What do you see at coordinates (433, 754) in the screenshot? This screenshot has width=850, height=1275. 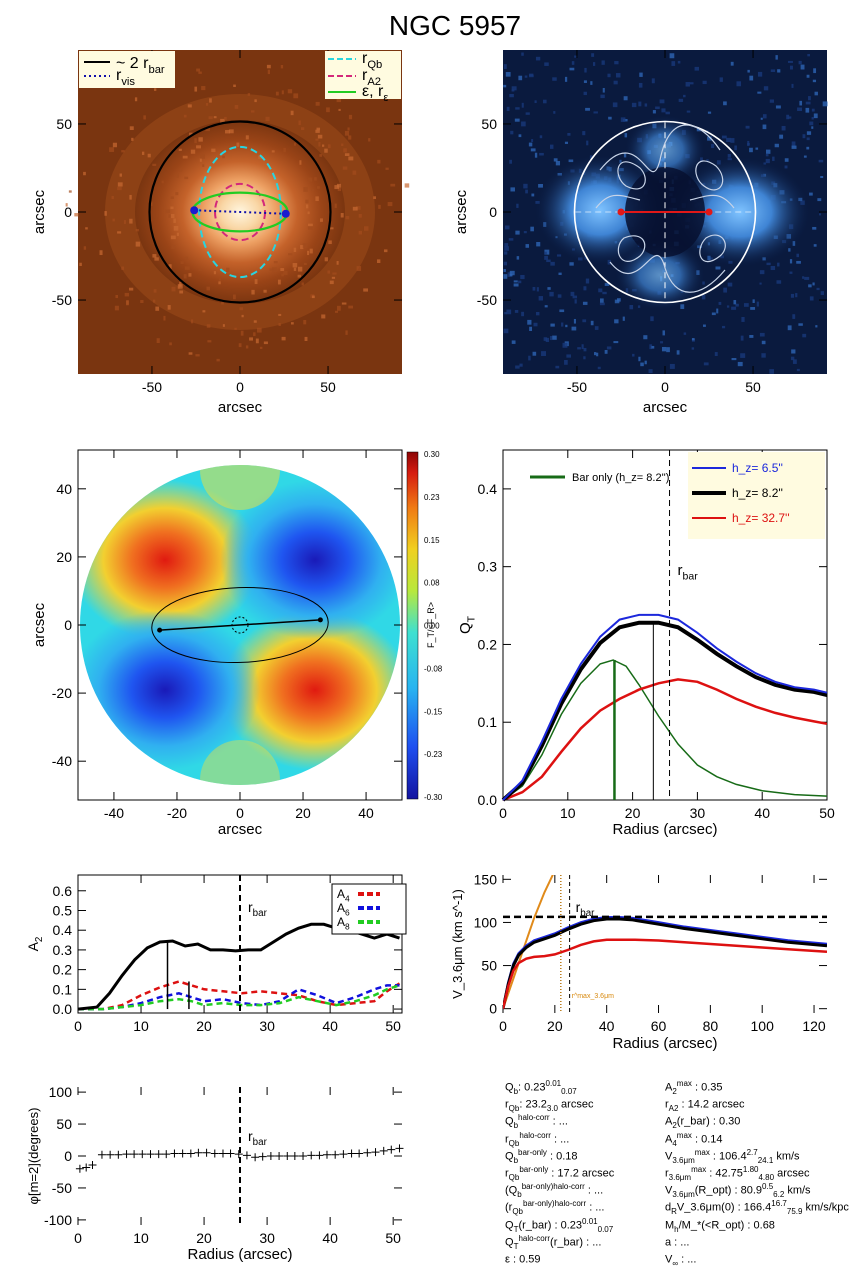 I see `colorbar-tick-label: -0.23` at bounding box center [433, 754].